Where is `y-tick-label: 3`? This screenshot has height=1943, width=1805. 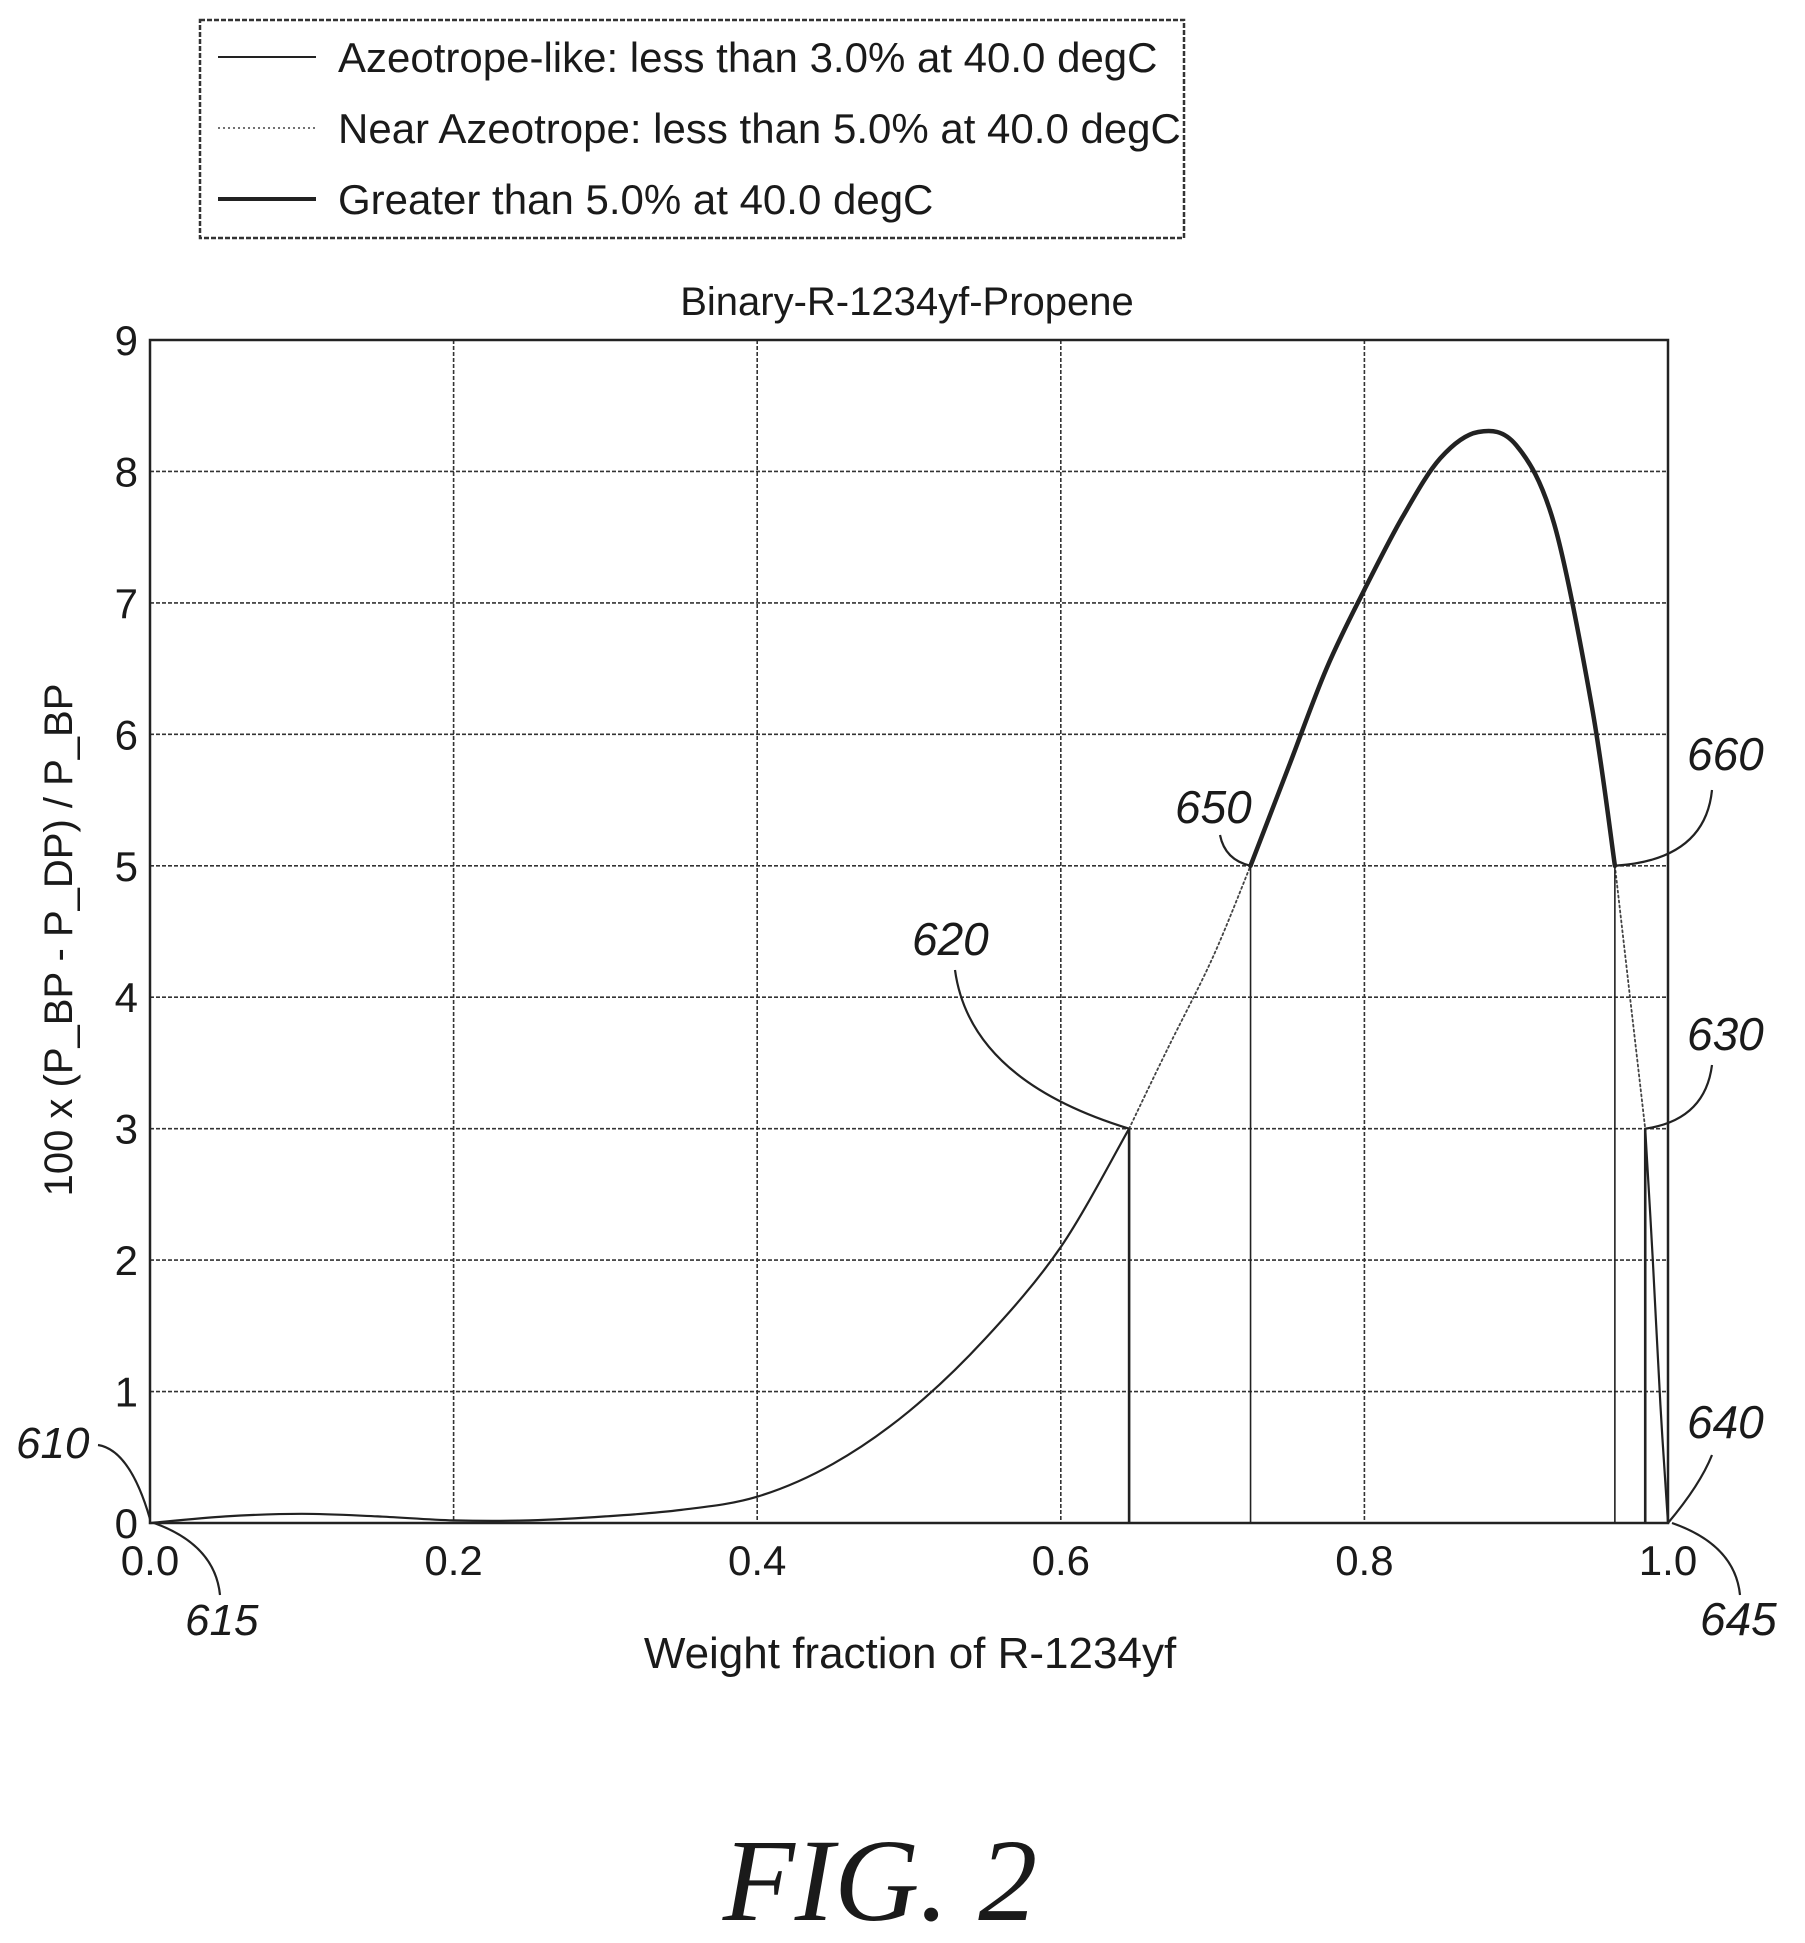
y-tick-label: 3 is located at coordinates (126, 1129).